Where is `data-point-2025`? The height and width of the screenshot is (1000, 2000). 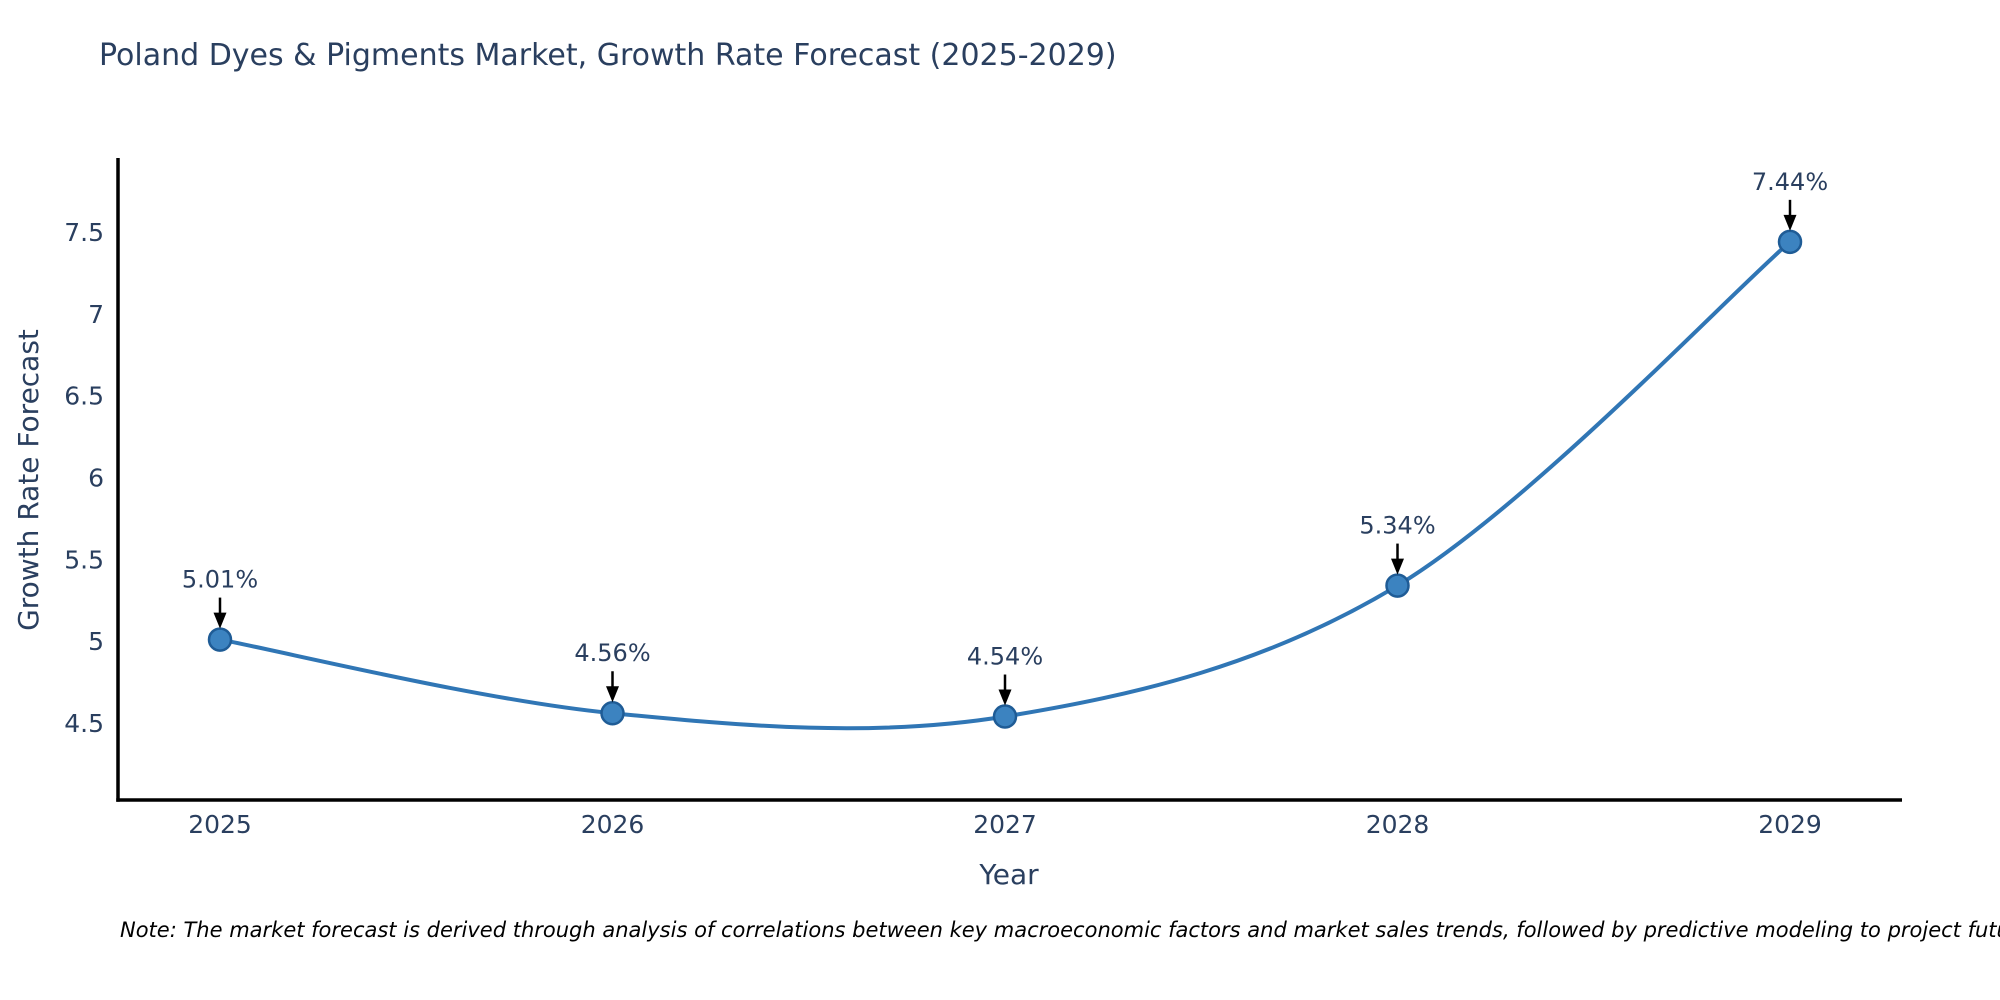
data-point-2025 is located at coordinates (220, 639).